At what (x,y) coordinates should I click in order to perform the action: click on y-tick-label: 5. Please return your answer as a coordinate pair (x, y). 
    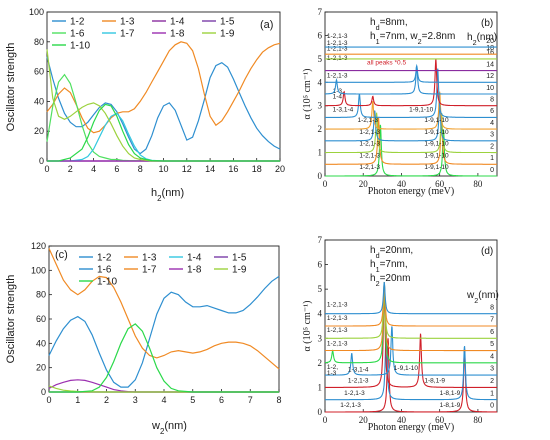
    Looking at the image, I should click on (320, 59).